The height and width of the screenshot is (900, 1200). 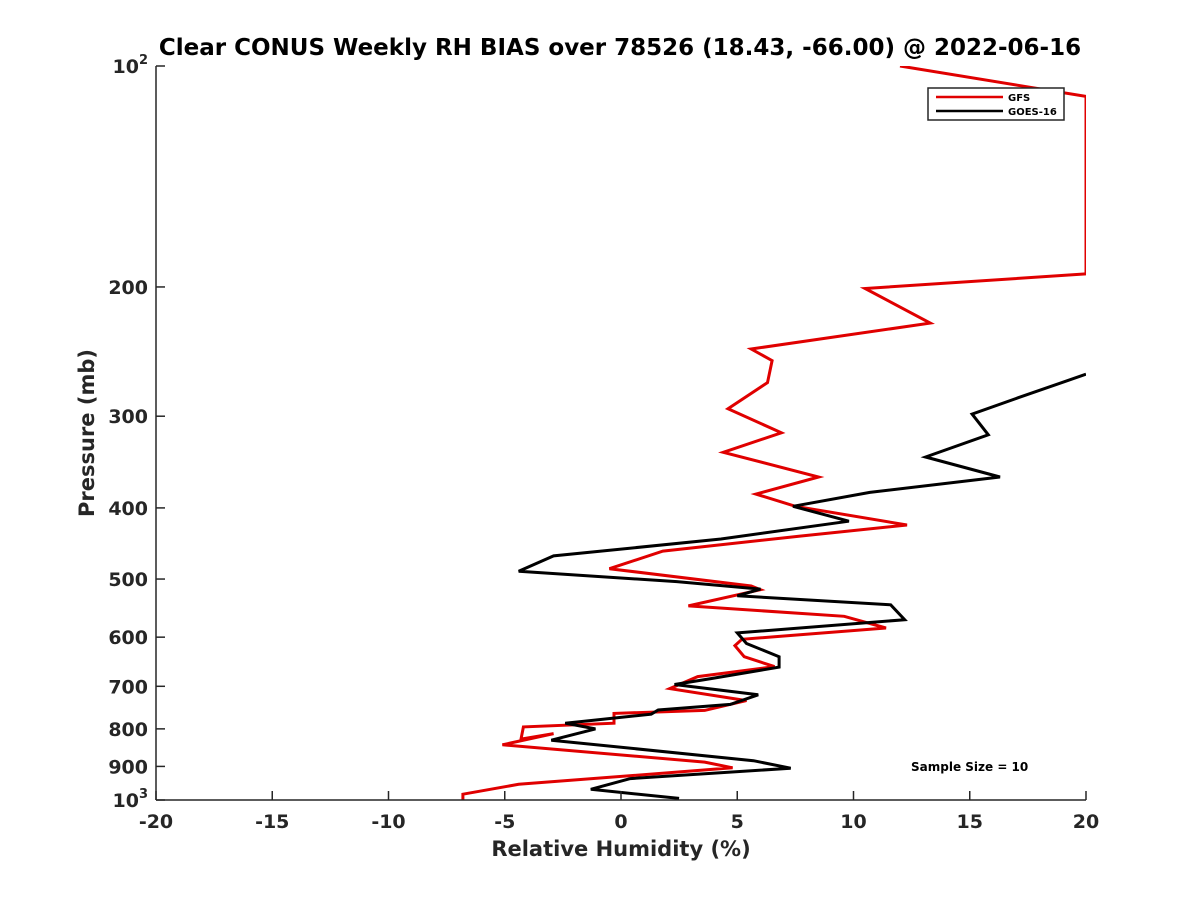 I want to click on x-ticks: -20 -15 -10 -5 0 5 10 15 20, so click(x=619, y=812).